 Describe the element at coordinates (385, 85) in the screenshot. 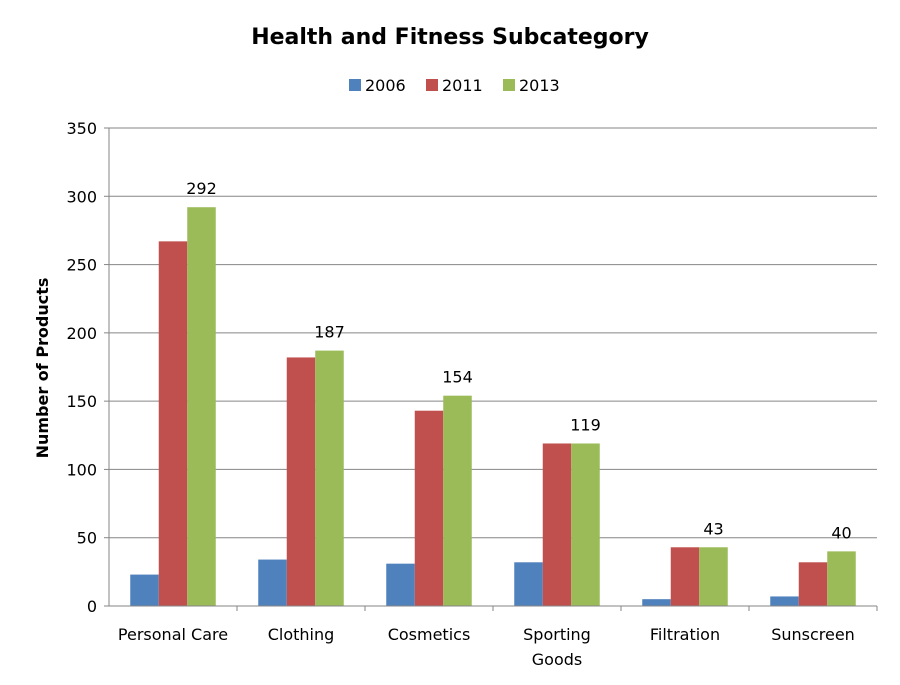

I see `legend-label: 2006` at that location.